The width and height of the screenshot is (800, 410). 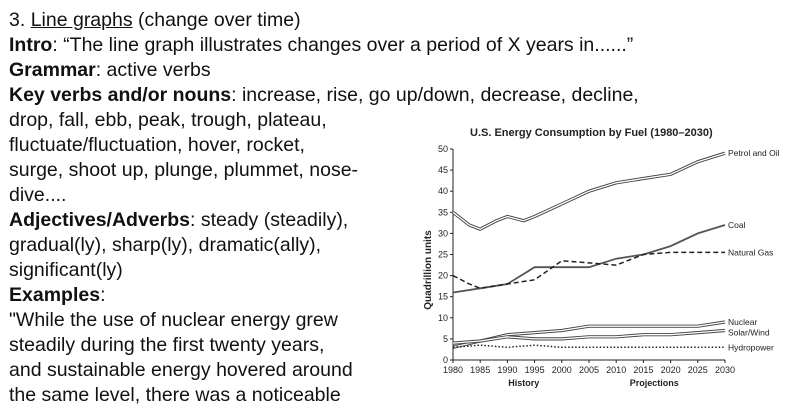 What do you see at coordinates (589, 336) in the screenshot?
I see `series-line-solar-wind-inner` at bounding box center [589, 336].